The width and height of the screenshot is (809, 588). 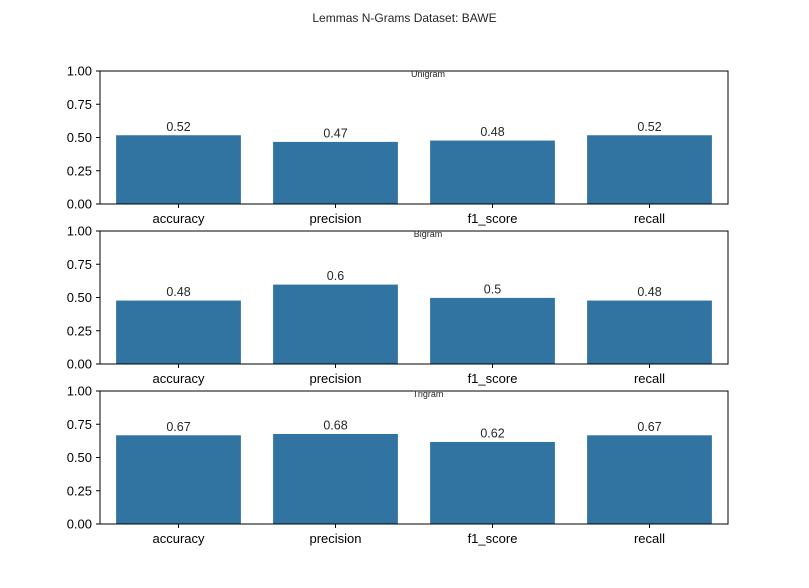 I want to click on data-label-recall: 0.48, so click(x=649, y=292).